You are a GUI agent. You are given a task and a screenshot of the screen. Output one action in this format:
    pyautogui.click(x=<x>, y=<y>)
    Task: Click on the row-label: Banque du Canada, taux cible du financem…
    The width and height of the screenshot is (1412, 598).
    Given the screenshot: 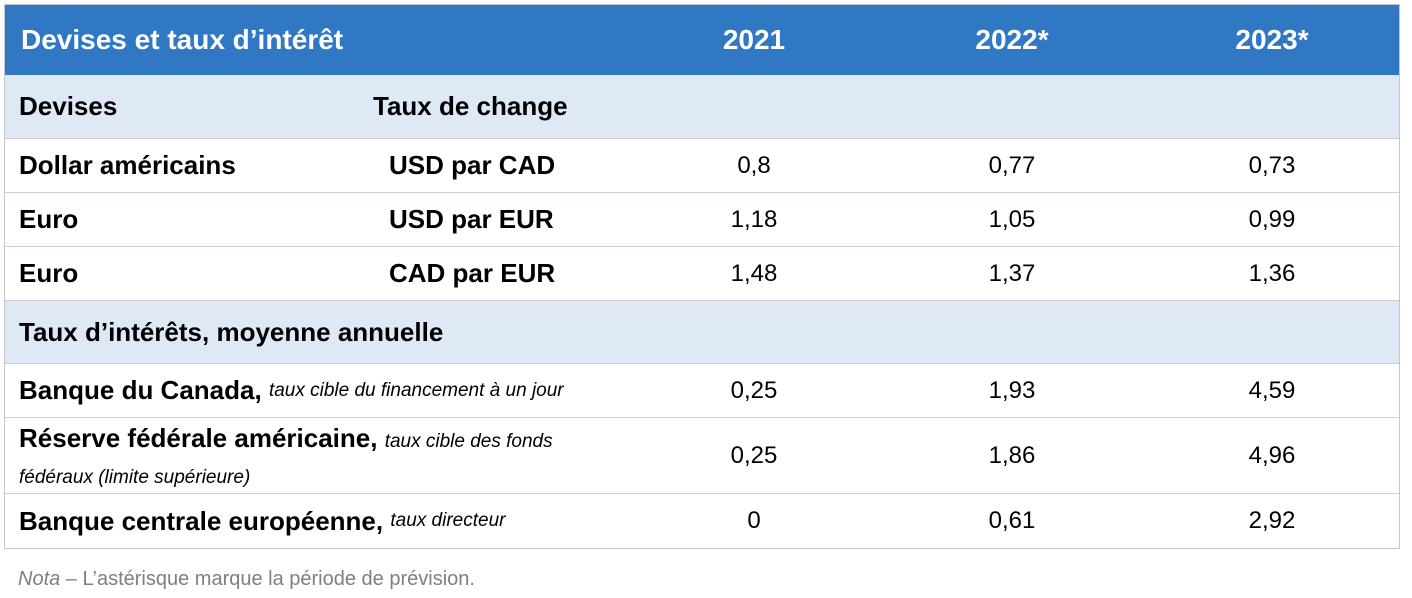 What is the action you would take?
    pyautogui.click(x=291, y=390)
    